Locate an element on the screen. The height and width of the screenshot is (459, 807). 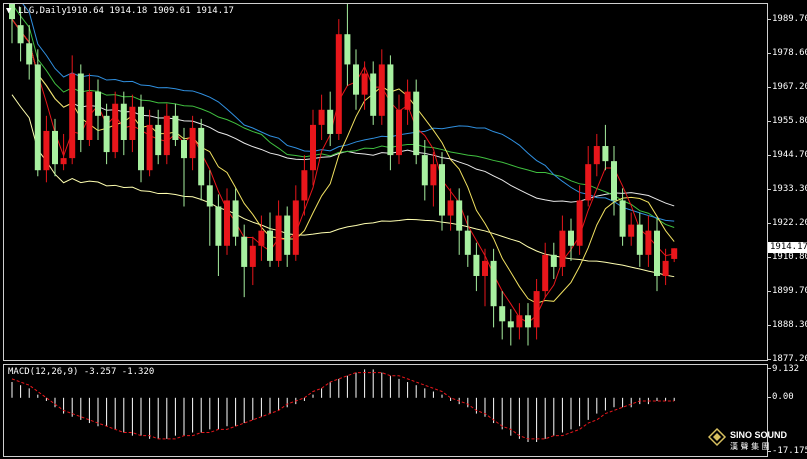
macd-axis: 9.132 0.00 -17.175 is located at coordinates (787, 410).